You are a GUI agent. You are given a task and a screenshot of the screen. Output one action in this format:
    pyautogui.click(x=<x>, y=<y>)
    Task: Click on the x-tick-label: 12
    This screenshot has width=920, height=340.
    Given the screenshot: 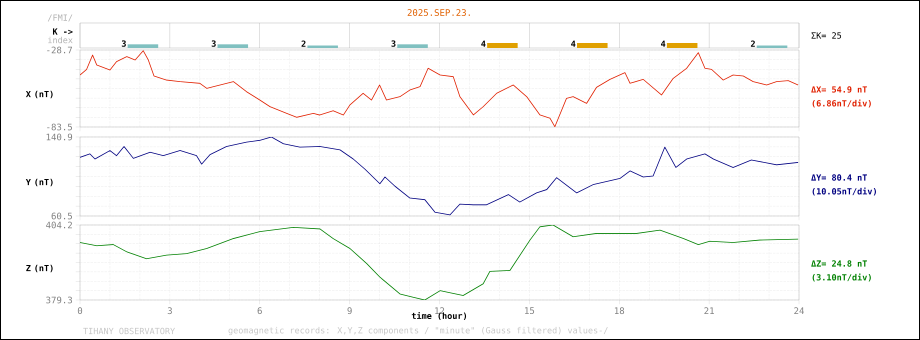 What is the action you would take?
    pyautogui.click(x=439, y=310)
    